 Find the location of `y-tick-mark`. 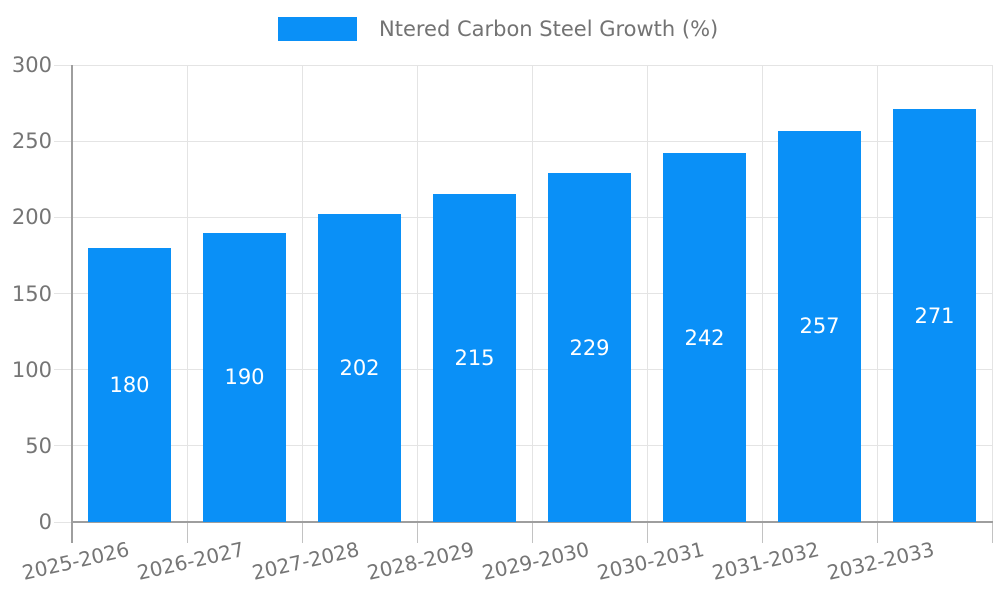

y-tick-mark is located at coordinates (63, 522).